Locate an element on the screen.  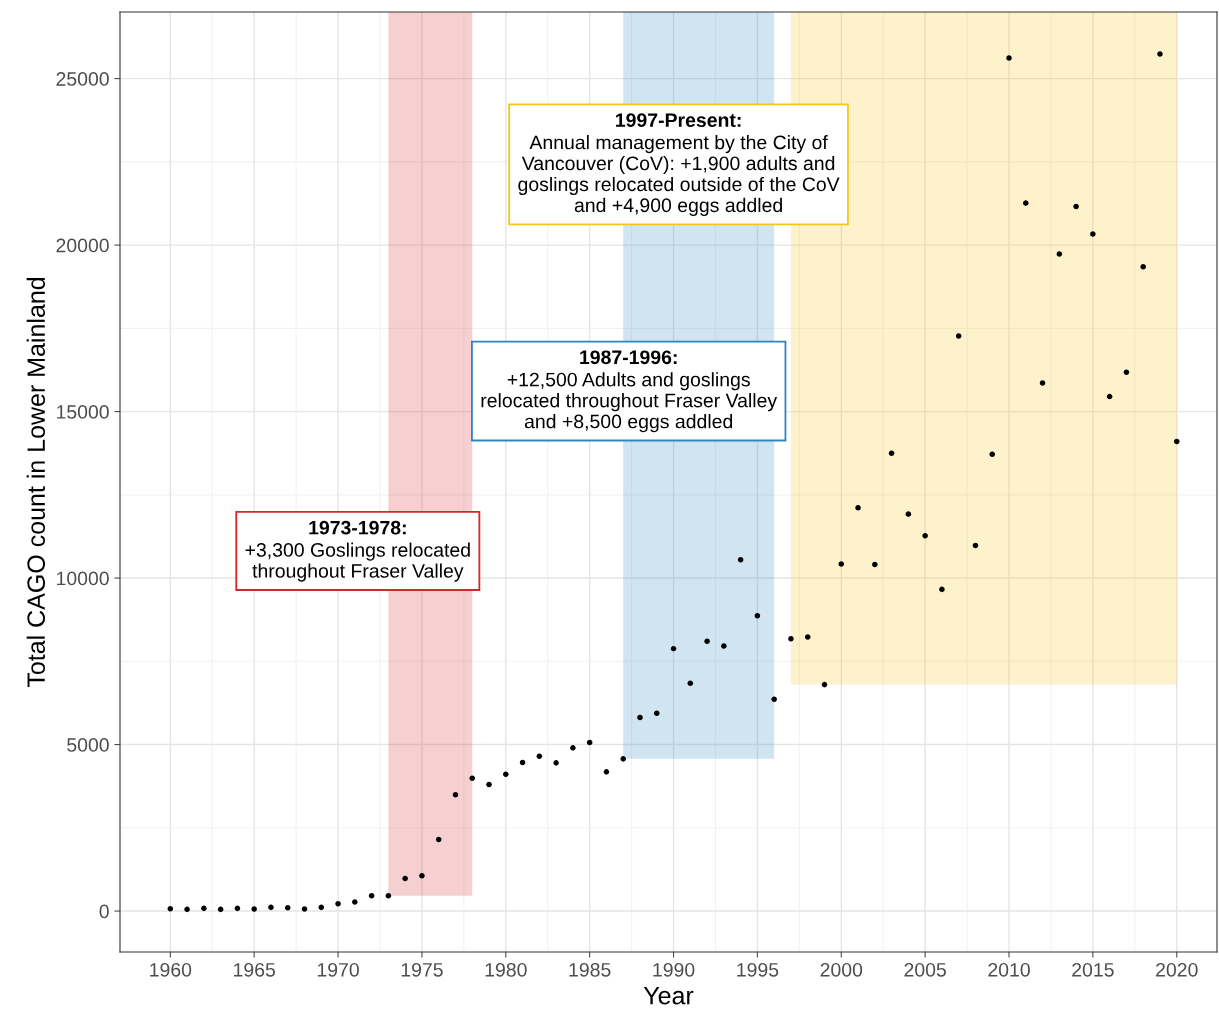
y-tick-label: 10000 is located at coordinates (83, 578).